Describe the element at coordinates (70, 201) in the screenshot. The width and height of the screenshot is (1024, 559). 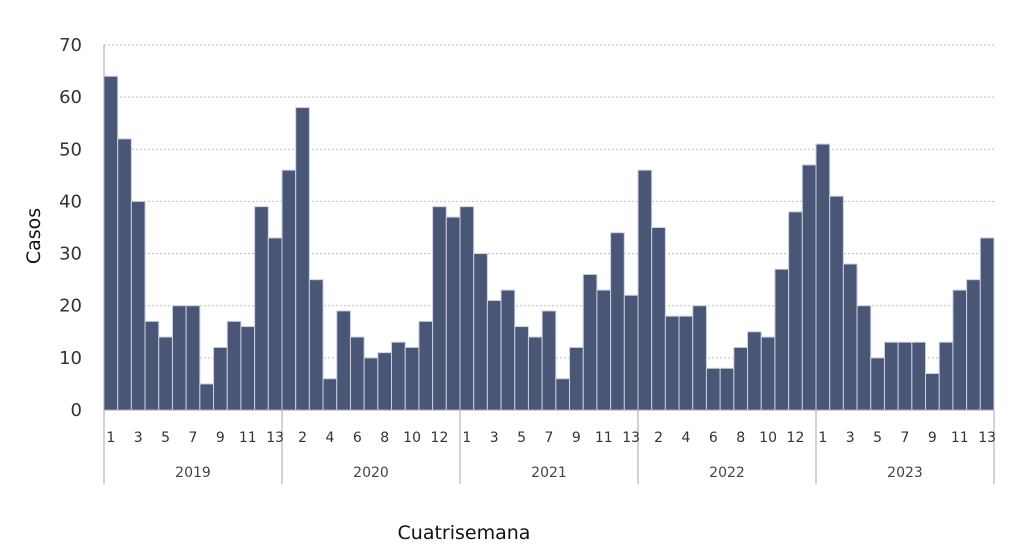
I see `y-tick-label: 40` at that location.